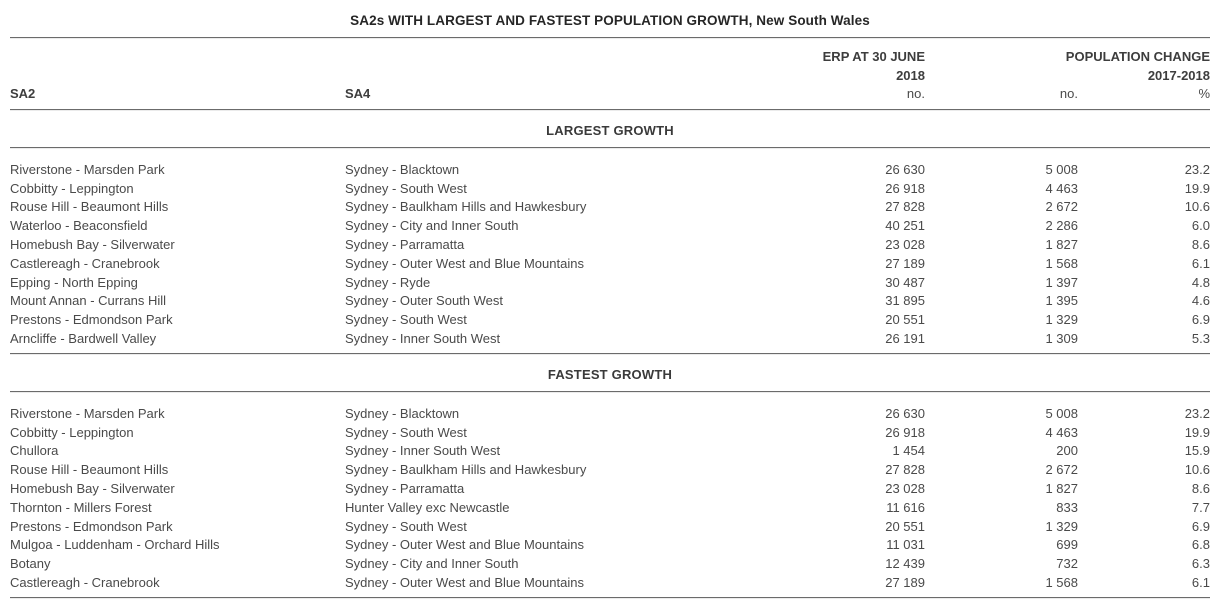 The height and width of the screenshot is (611, 1230). What do you see at coordinates (91, 526) in the screenshot?
I see `sa2-cell: Prestons - Edmondson Park` at bounding box center [91, 526].